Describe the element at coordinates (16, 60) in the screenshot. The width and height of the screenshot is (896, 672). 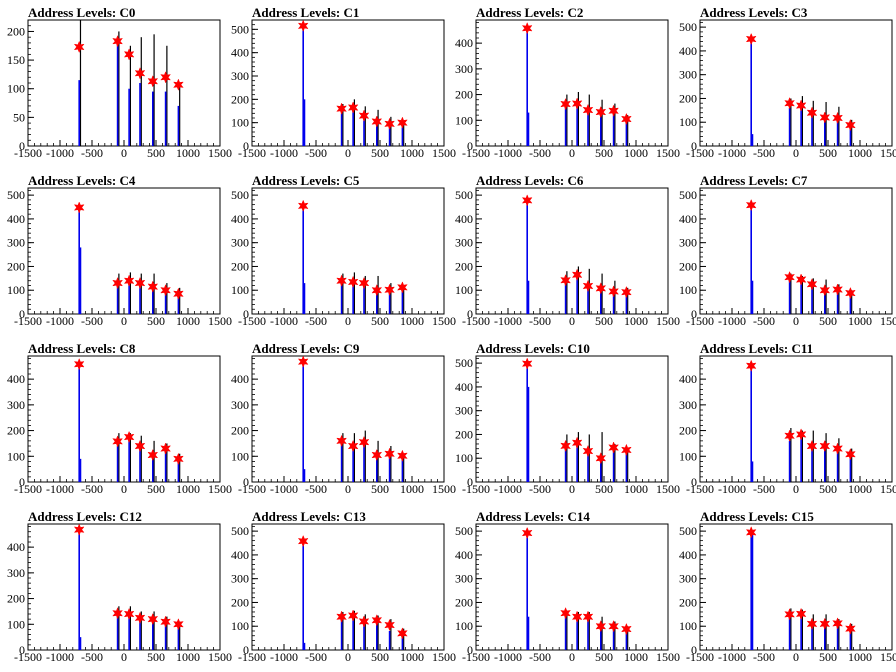
I see `y-tick-label: 150` at that location.